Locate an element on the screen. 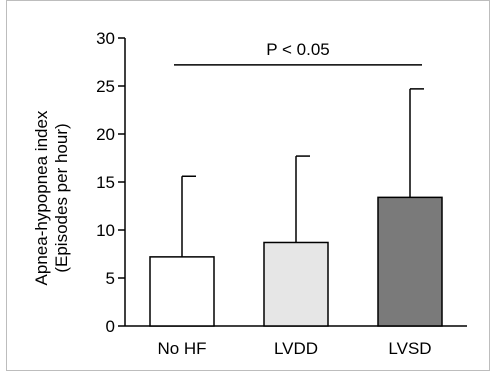 Image resolution: width=496 pixels, height=377 pixels. y-tick-label: 5 is located at coordinates (110, 278).